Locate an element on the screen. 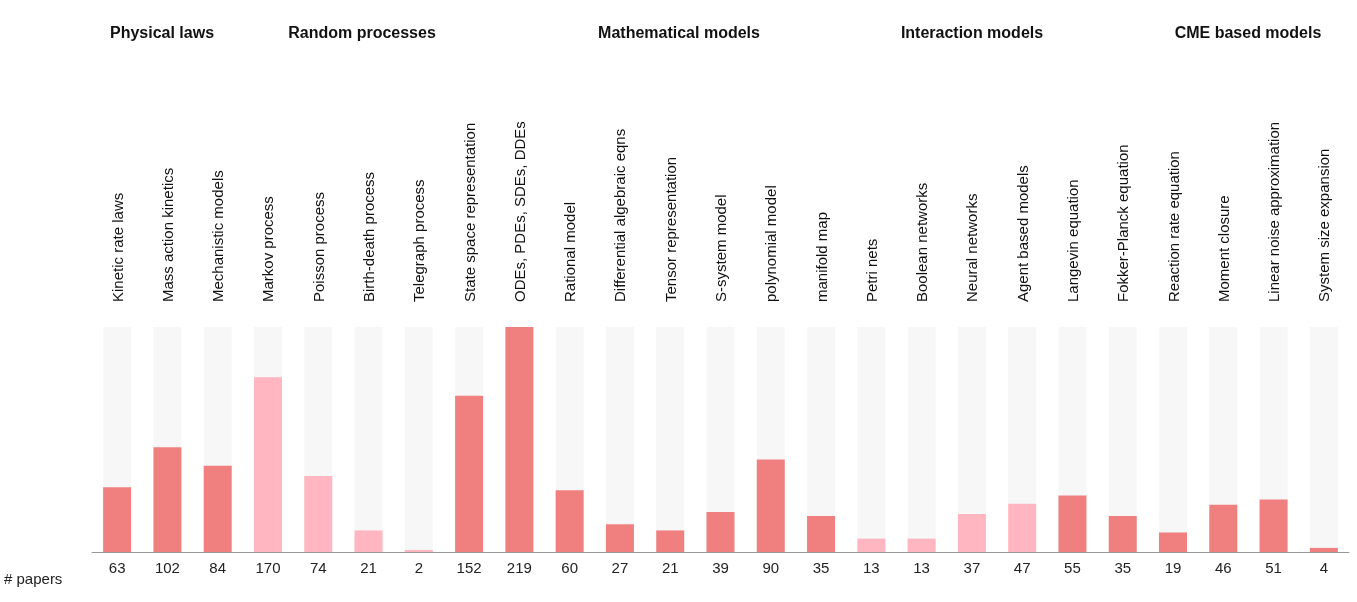  x-tick-label: Kinetic rate laws is located at coordinates (117, 247).